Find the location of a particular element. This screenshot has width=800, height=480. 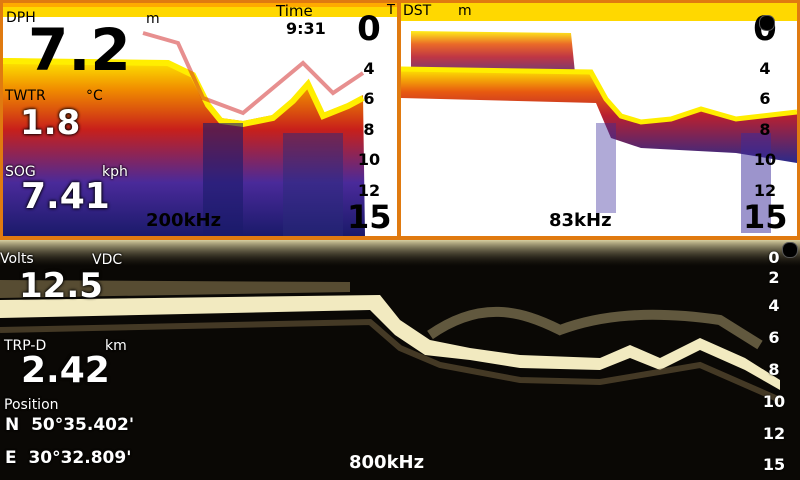

trip-distance-unit: km is located at coordinates (116, 346).